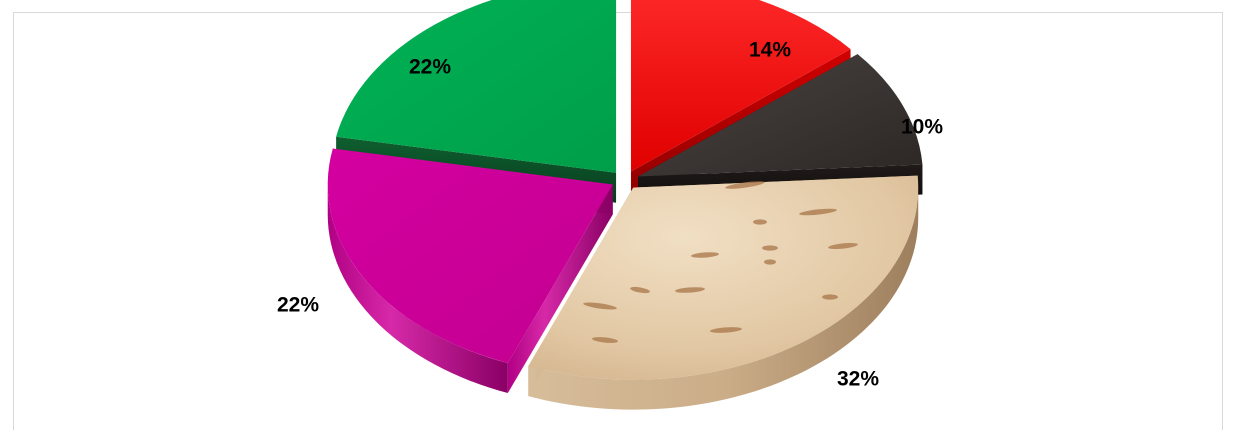 This screenshot has width=1237, height=430. Describe the element at coordinates (770, 50) in the screenshot. I see `data-label-1: 14%` at that location.